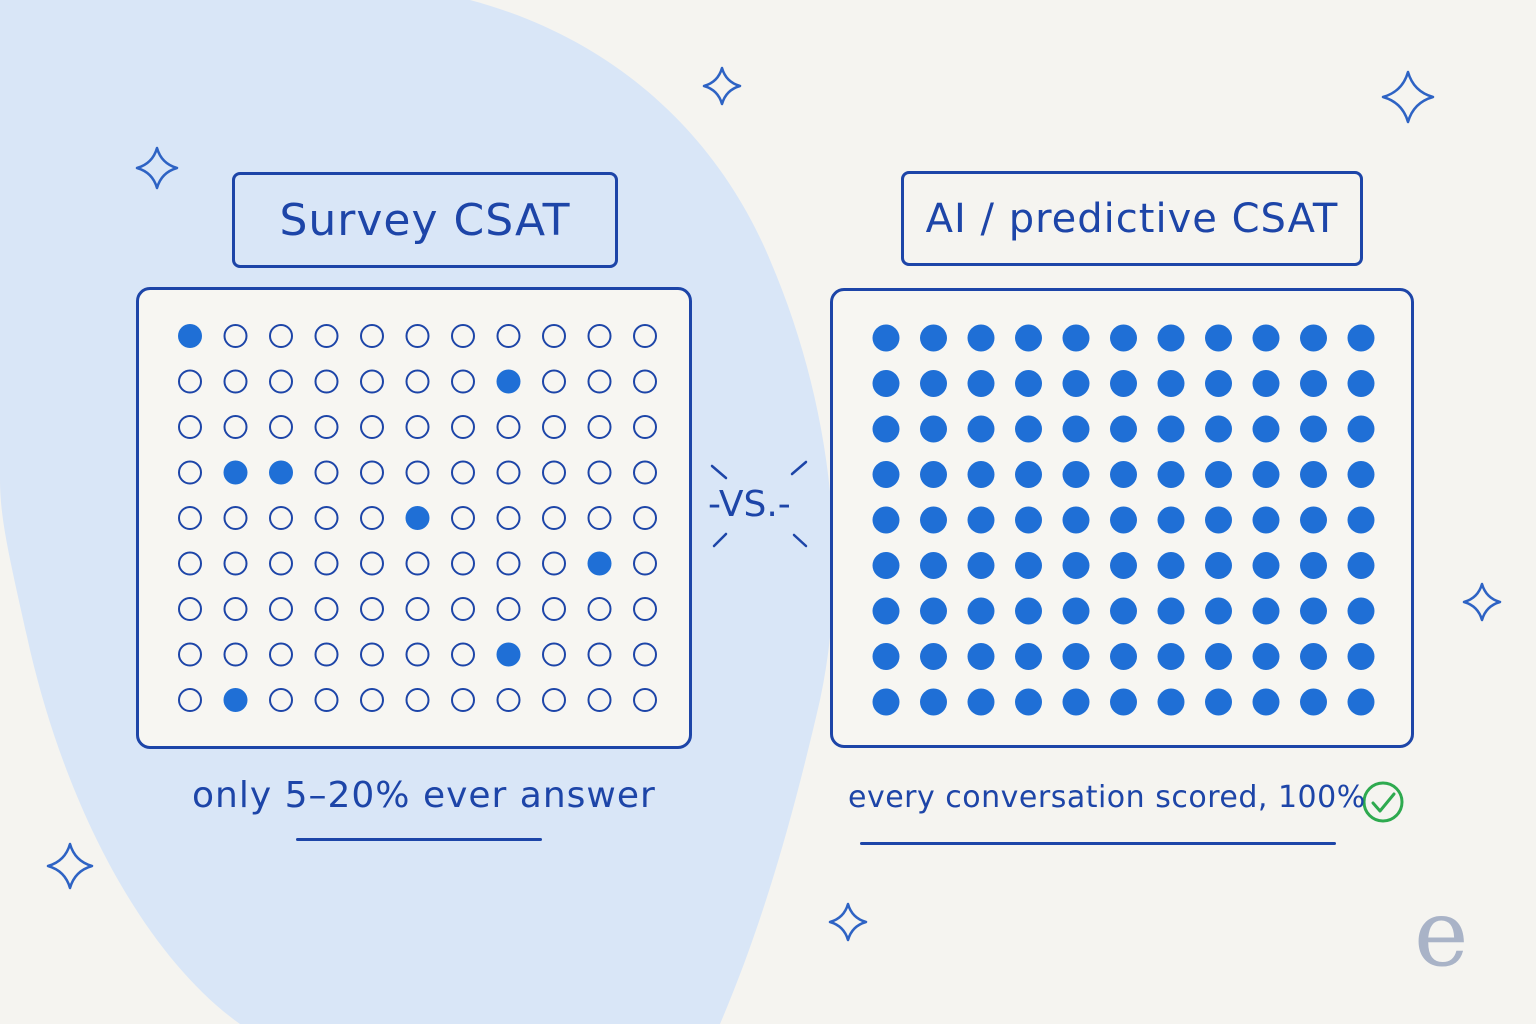 The image size is (1536, 1024). Describe the element at coordinates (1132, 218) in the screenshot. I see `ai-csat-title: AI / predictive CSAT` at that location.